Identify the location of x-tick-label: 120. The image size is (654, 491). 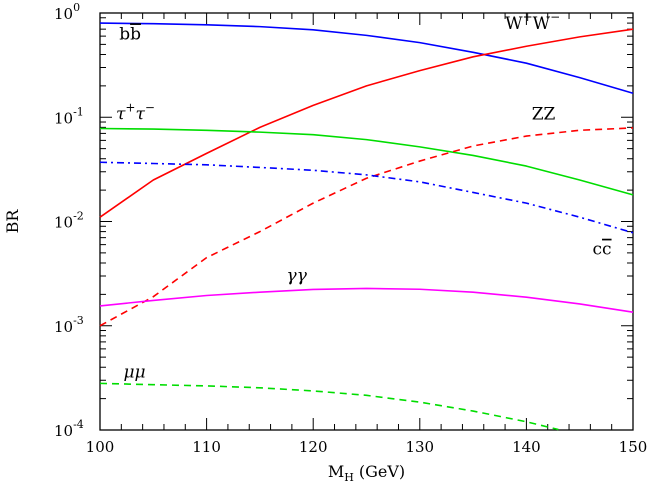
(313, 447).